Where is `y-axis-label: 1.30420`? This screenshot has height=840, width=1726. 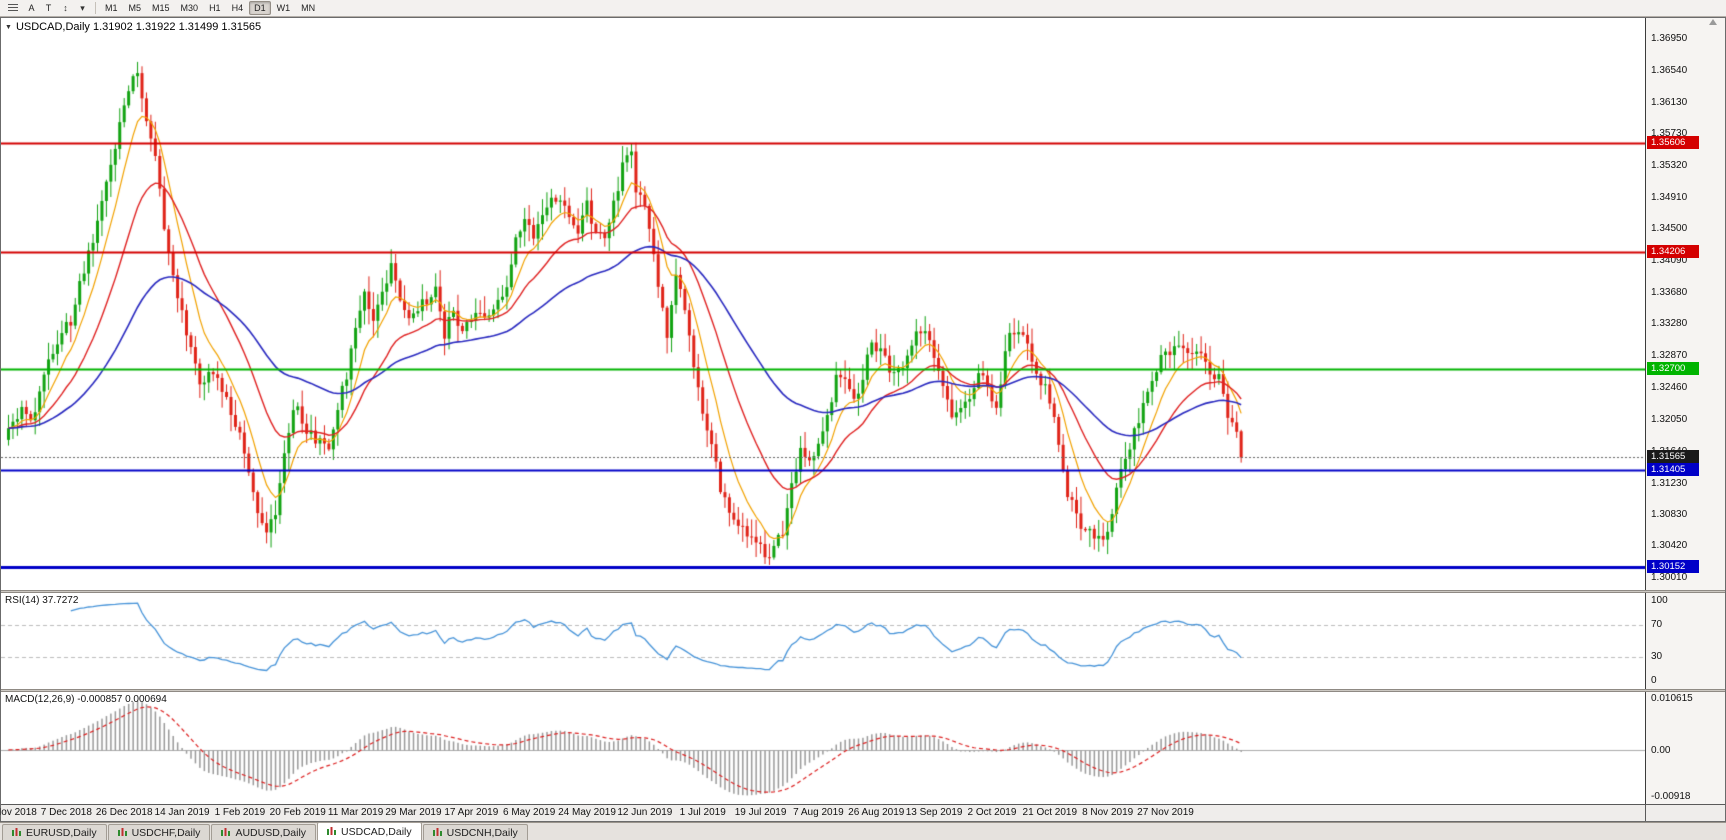 y-axis-label: 1.30420 is located at coordinates (1669, 546).